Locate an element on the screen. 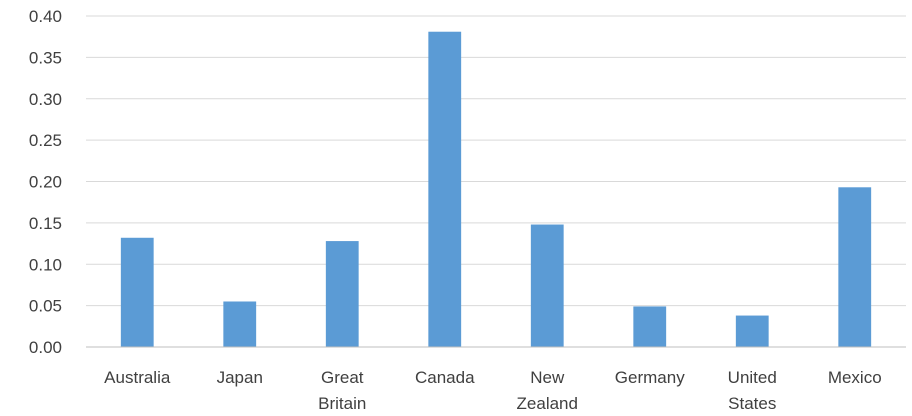 The height and width of the screenshot is (416, 912). x-category-label: Australia is located at coordinates (137, 377).